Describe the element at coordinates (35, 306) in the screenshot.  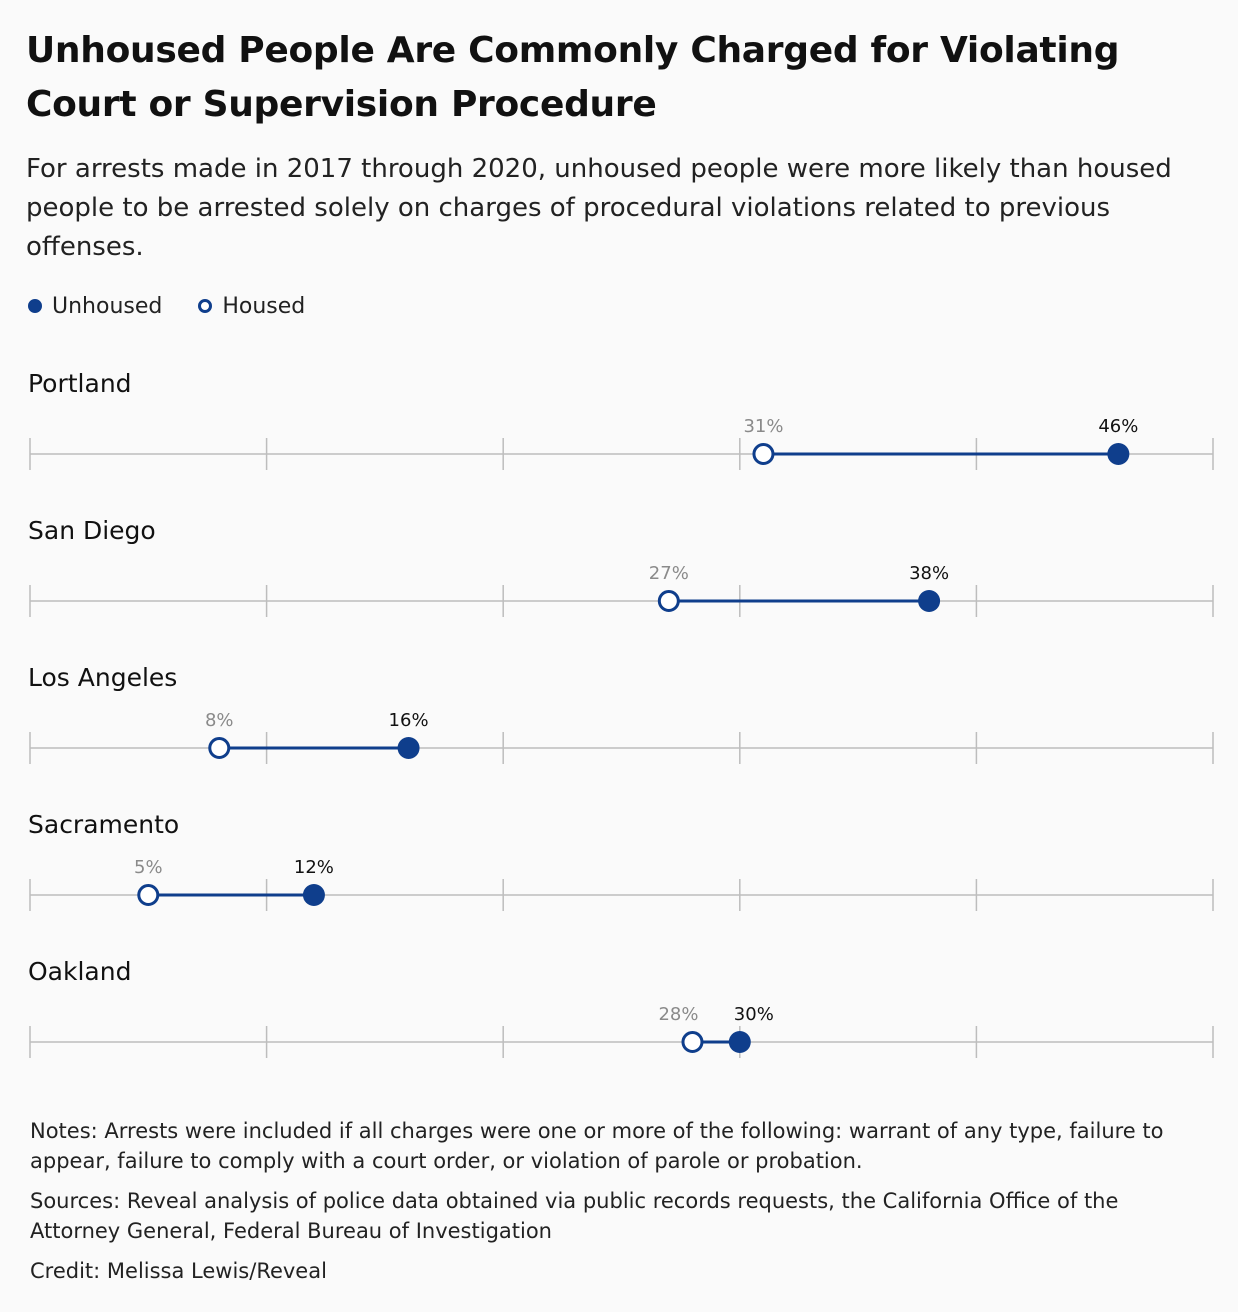
I see `filled-circle-icon` at that location.